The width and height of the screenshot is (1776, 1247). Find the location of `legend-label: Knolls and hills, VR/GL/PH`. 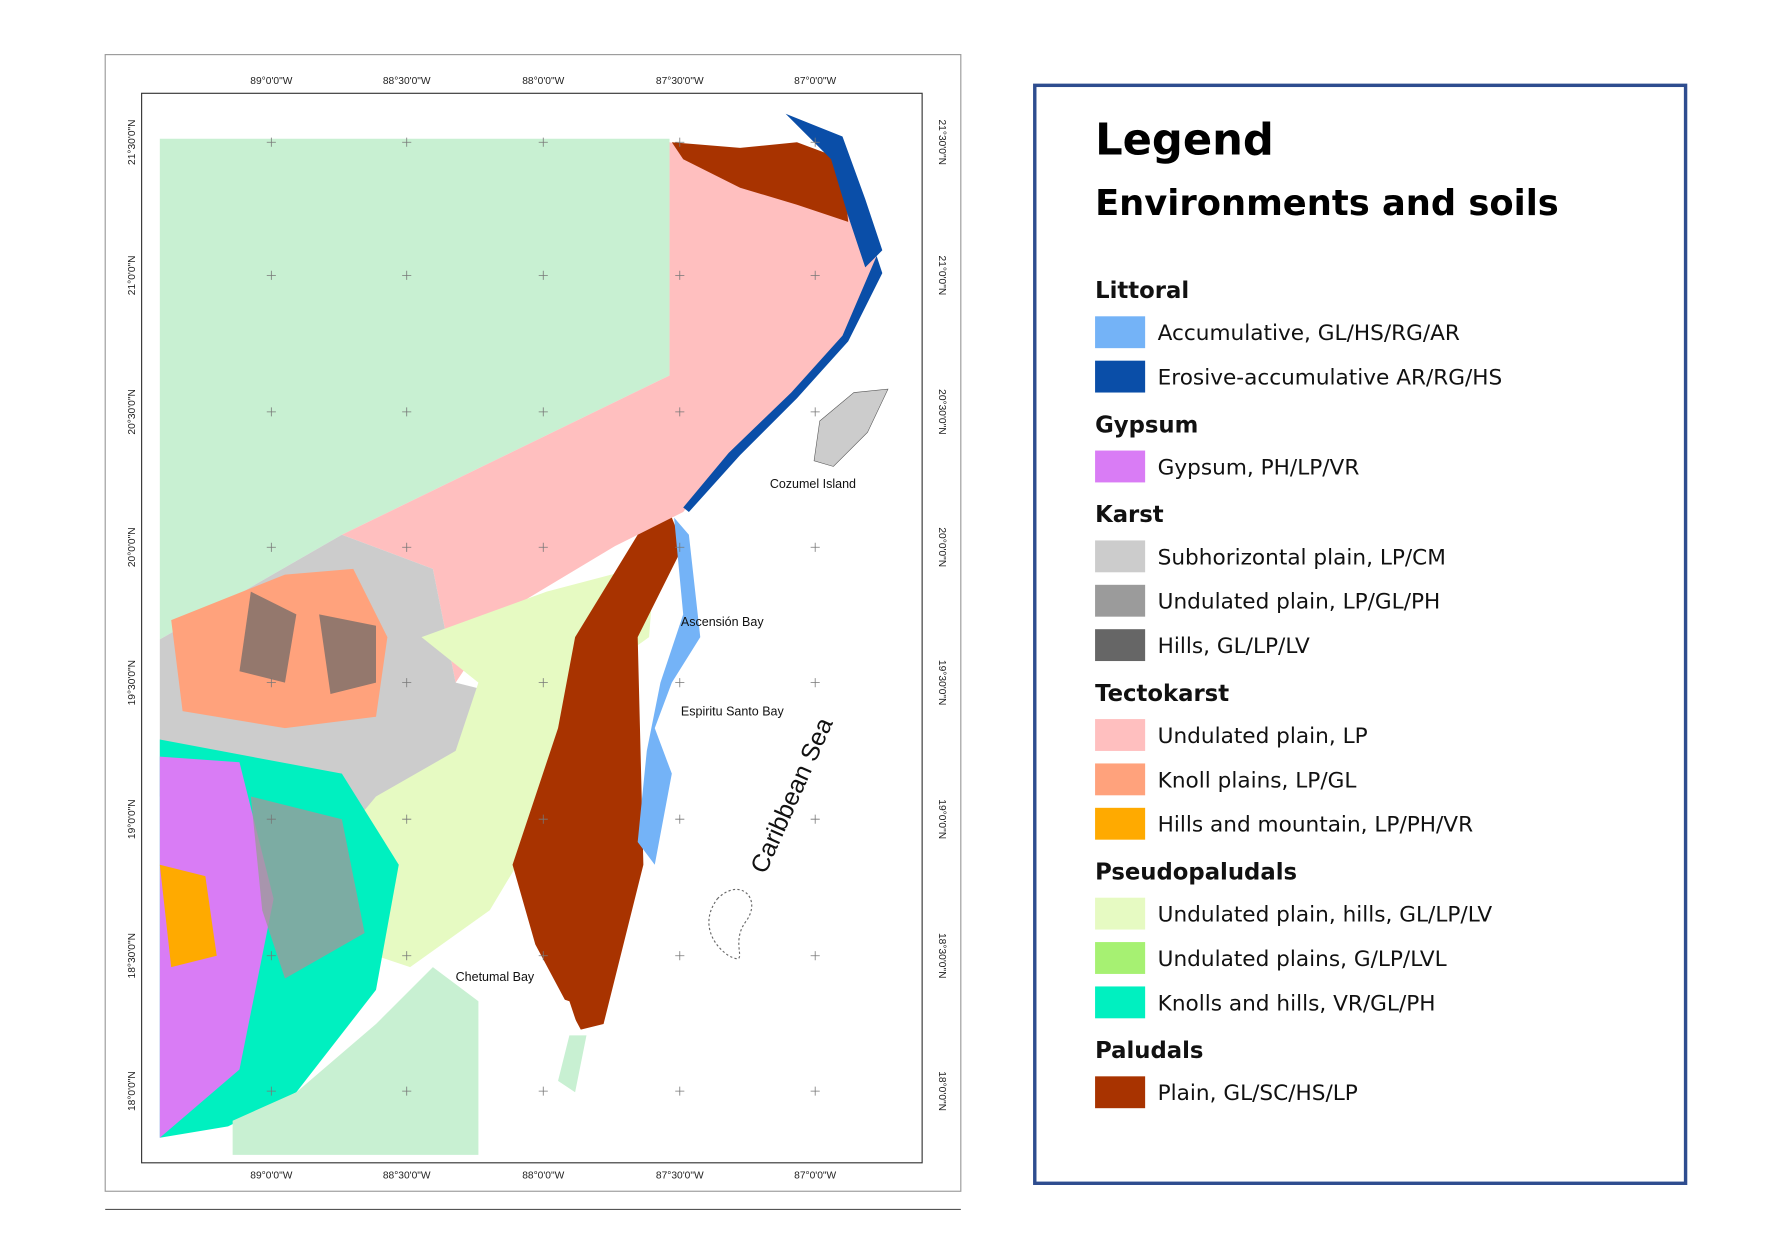

legend-label: Knolls and hills, VR/GL/PH is located at coordinates (1297, 1003).